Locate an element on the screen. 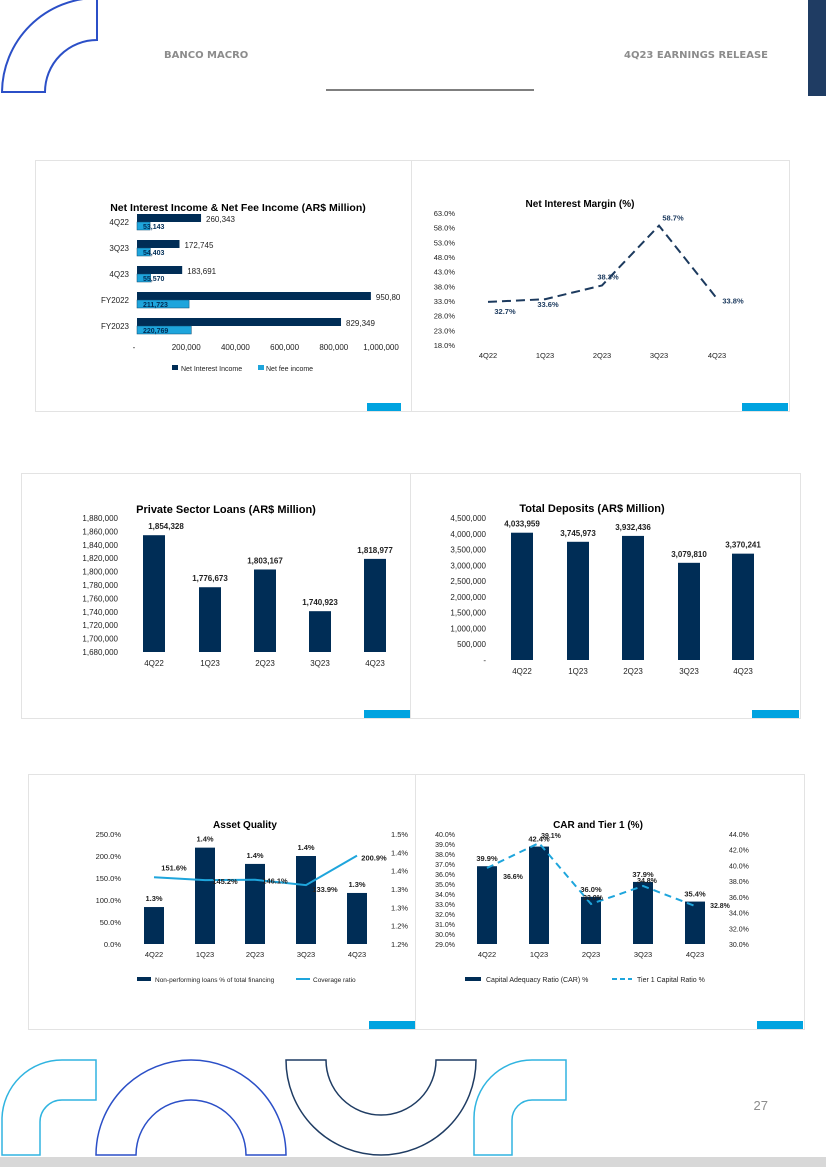  data-label: 260,343 is located at coordinates (220, 219).